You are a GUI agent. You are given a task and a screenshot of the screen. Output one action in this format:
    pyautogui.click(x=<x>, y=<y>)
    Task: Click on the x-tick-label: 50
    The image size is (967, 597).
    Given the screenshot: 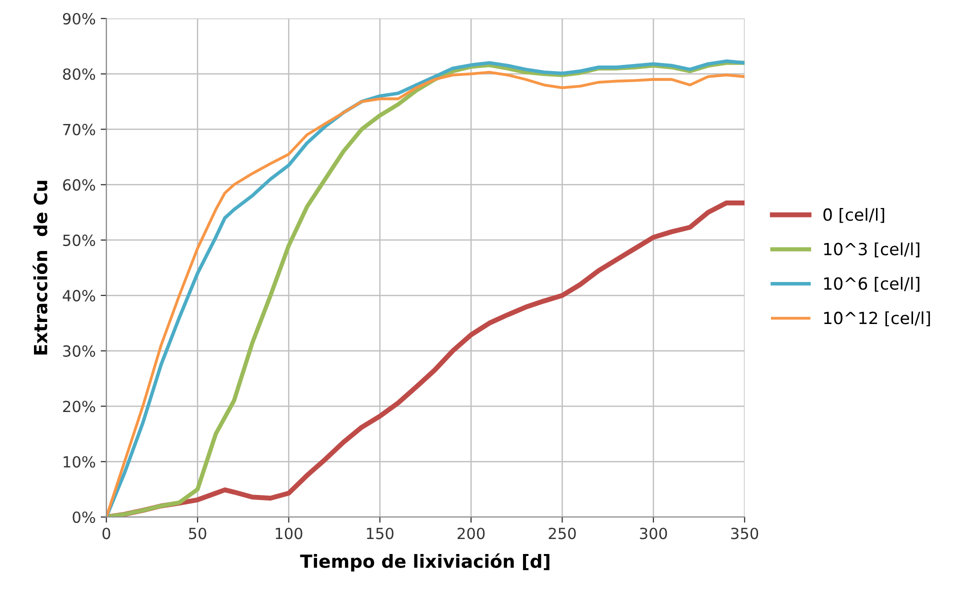 What is the action you would take?
    pyautogui.click(x=197, y=534)
    